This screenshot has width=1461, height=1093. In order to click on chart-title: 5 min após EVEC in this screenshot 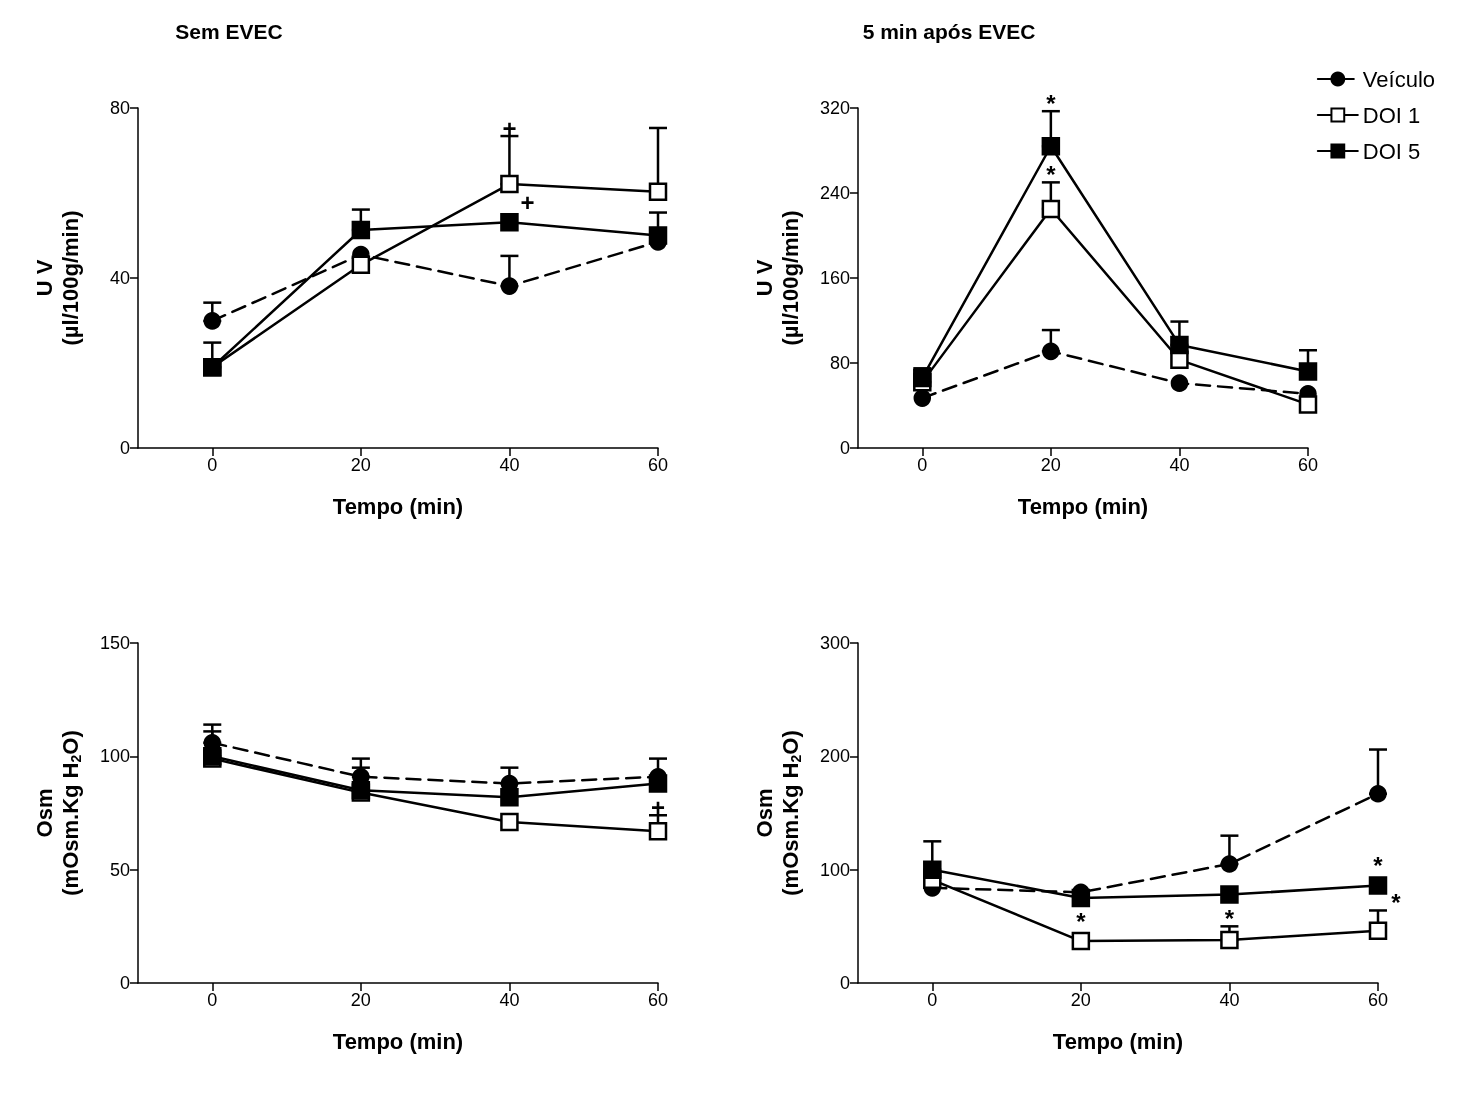, I will do `click(949, 31)`.